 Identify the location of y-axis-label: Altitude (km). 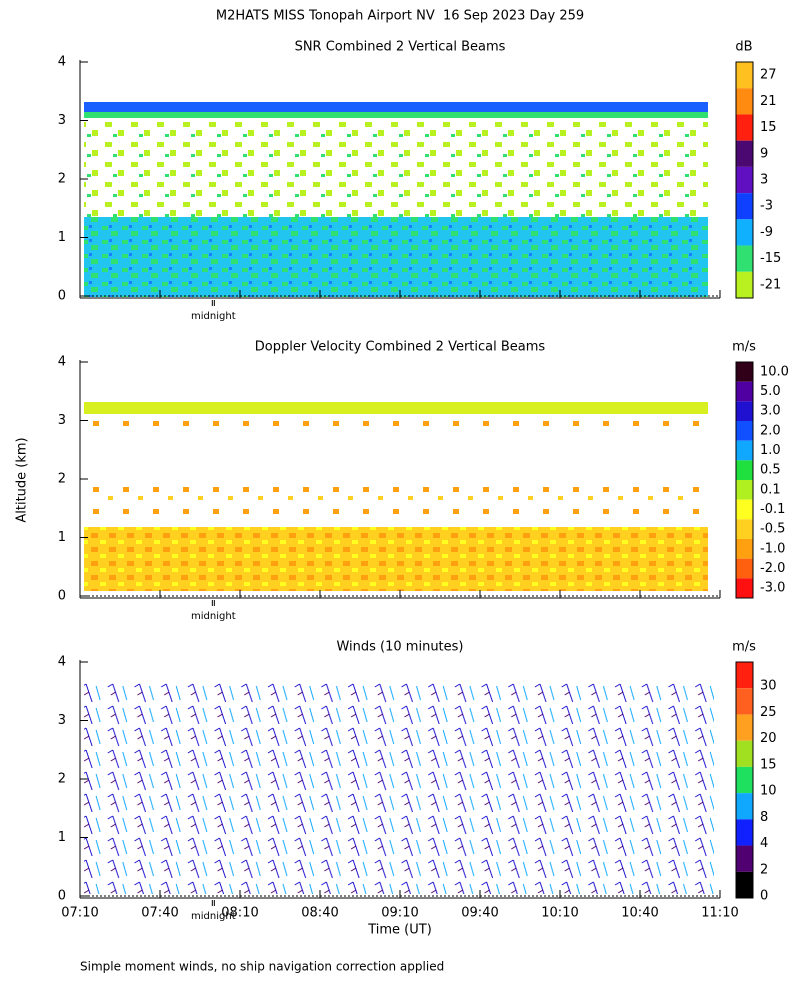
(22, 479).